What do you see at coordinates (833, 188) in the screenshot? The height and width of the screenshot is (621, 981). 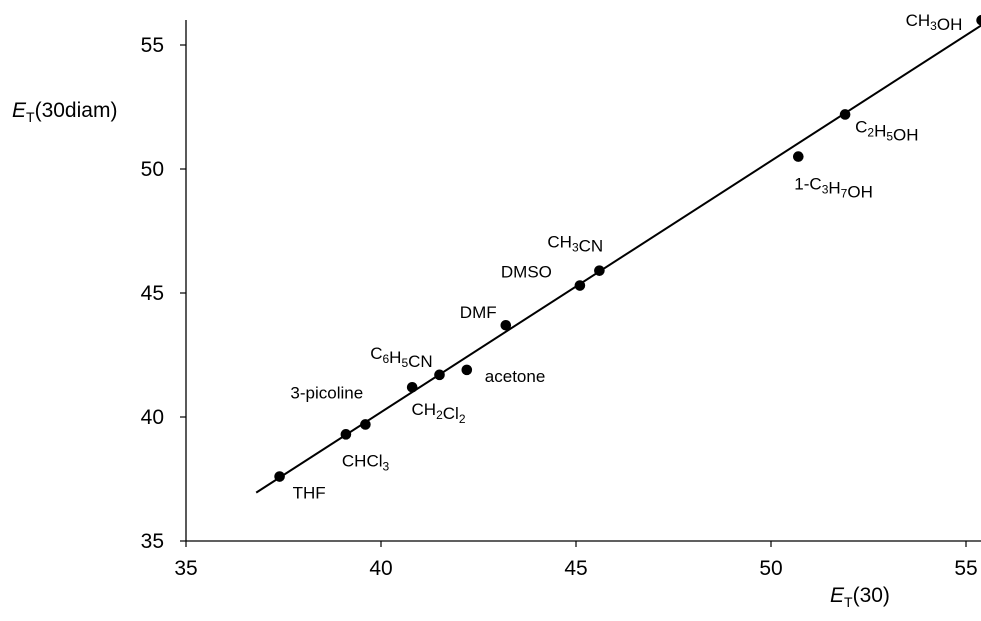 I see `data-label: 1-C3H7OH` at bounding box center [833, 188].